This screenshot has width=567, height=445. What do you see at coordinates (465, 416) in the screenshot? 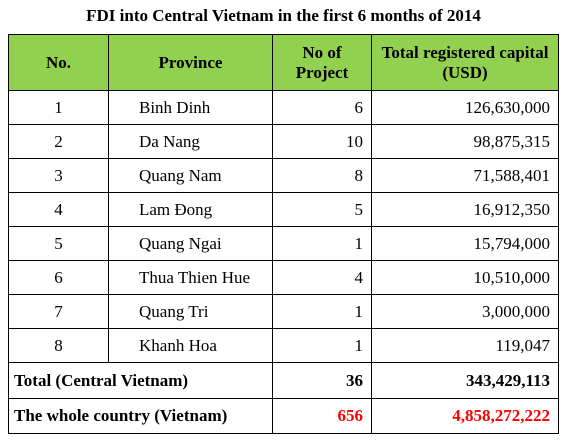
I see `country-capital: 4,858,272,222` at bounding box center [465, 416].